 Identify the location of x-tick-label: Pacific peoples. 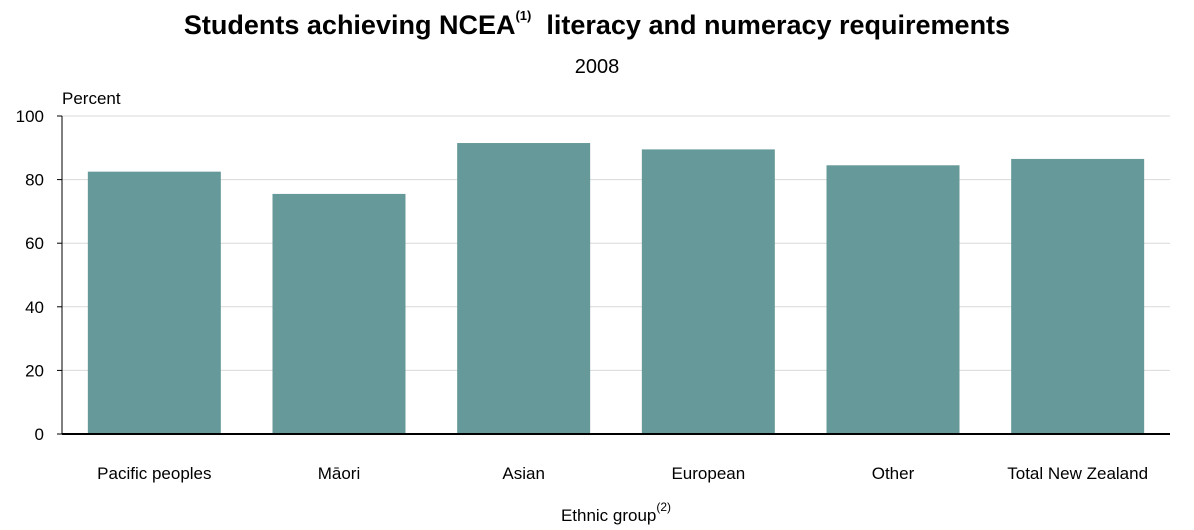
(154, 473).